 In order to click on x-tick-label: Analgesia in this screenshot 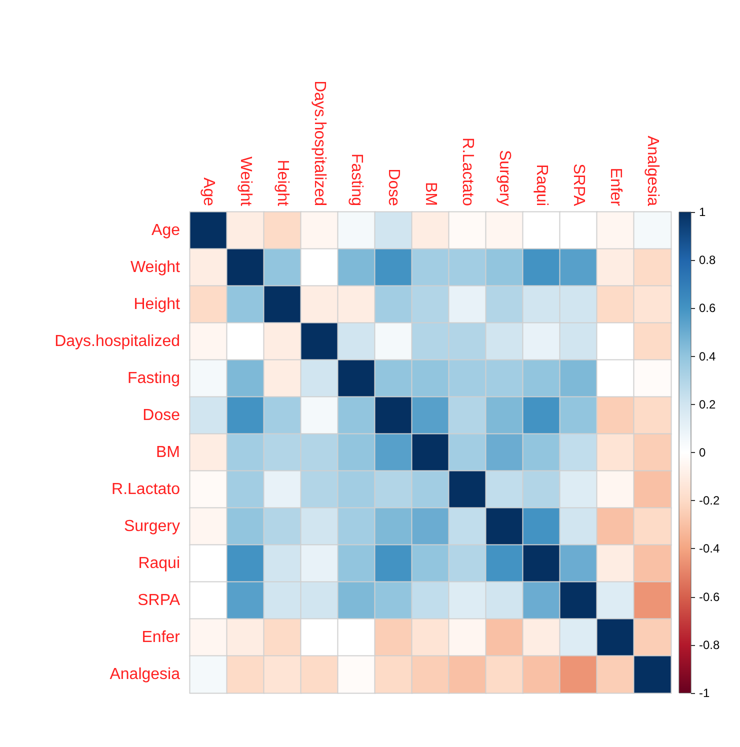, I will do `click(652, 171)`.